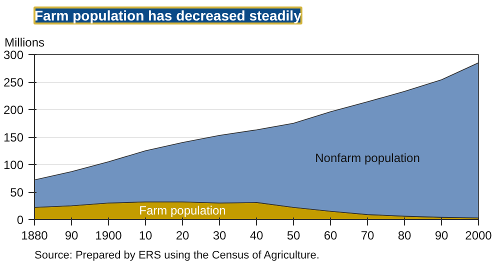 Image resolution: width=500 pixels, height=266 pixels. What do you see at coordinates (177, 256) in the screenshot?
I see `source-note: Source: Prepared by ERS using the Census of Agriculture.` at bounding box center [177, 256].